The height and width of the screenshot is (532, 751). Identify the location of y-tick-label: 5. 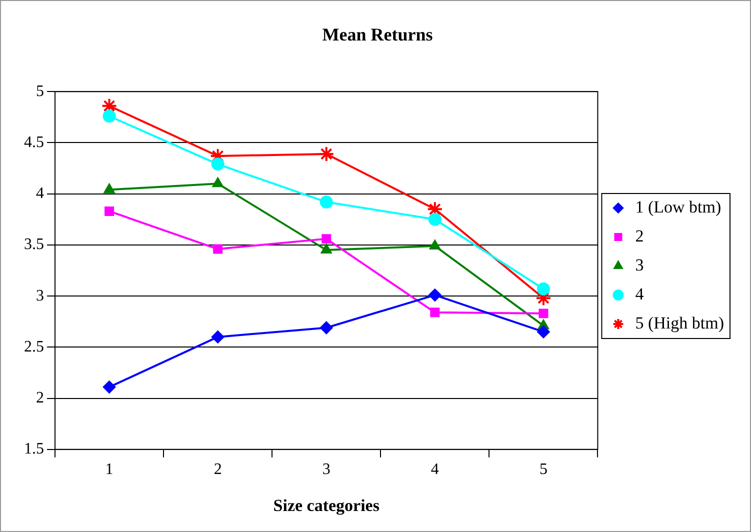
(40, 91).